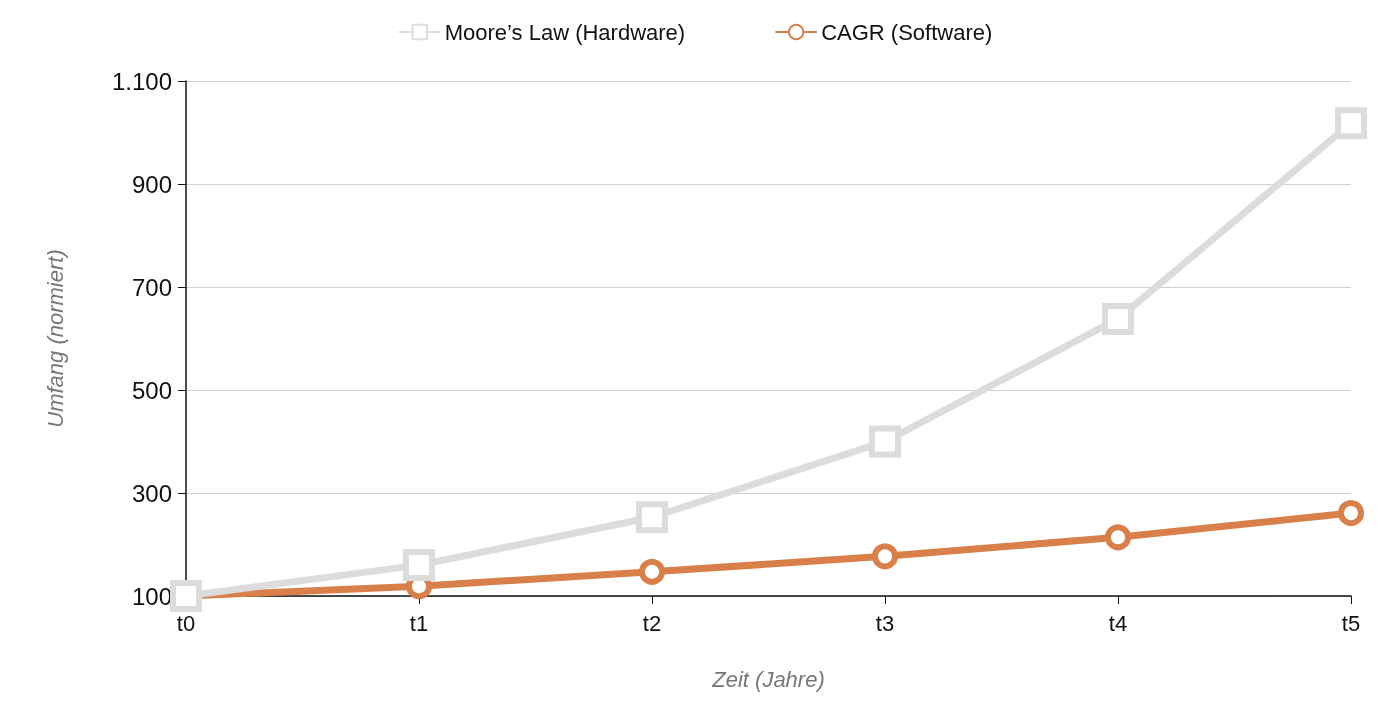  I want to click on legend-label: CAGR (Software), so click(907, 32).